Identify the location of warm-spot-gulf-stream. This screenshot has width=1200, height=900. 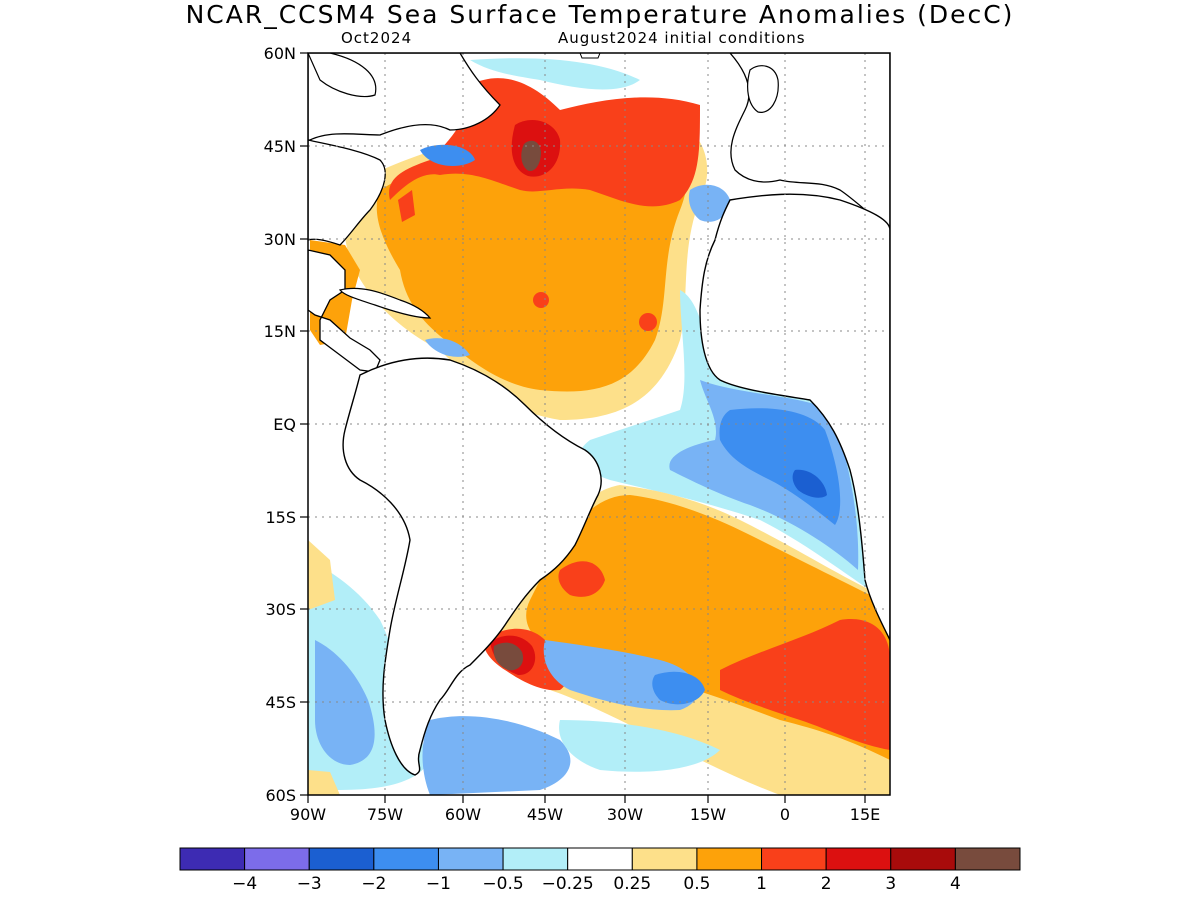
(406, 206).